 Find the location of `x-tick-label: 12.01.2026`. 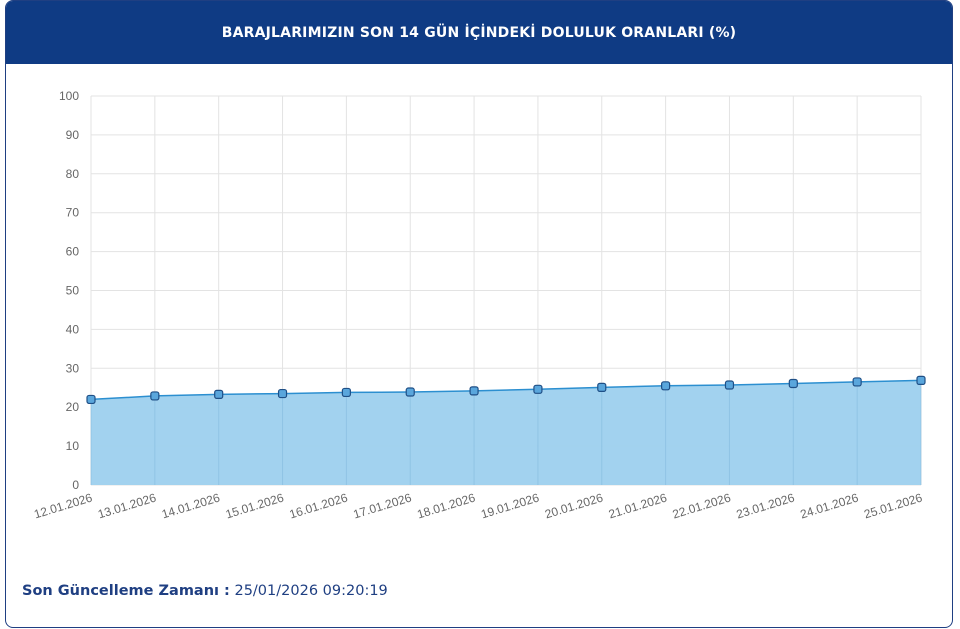

x-tick-label: 12.01.2026 is located at coordinates (63, 505).